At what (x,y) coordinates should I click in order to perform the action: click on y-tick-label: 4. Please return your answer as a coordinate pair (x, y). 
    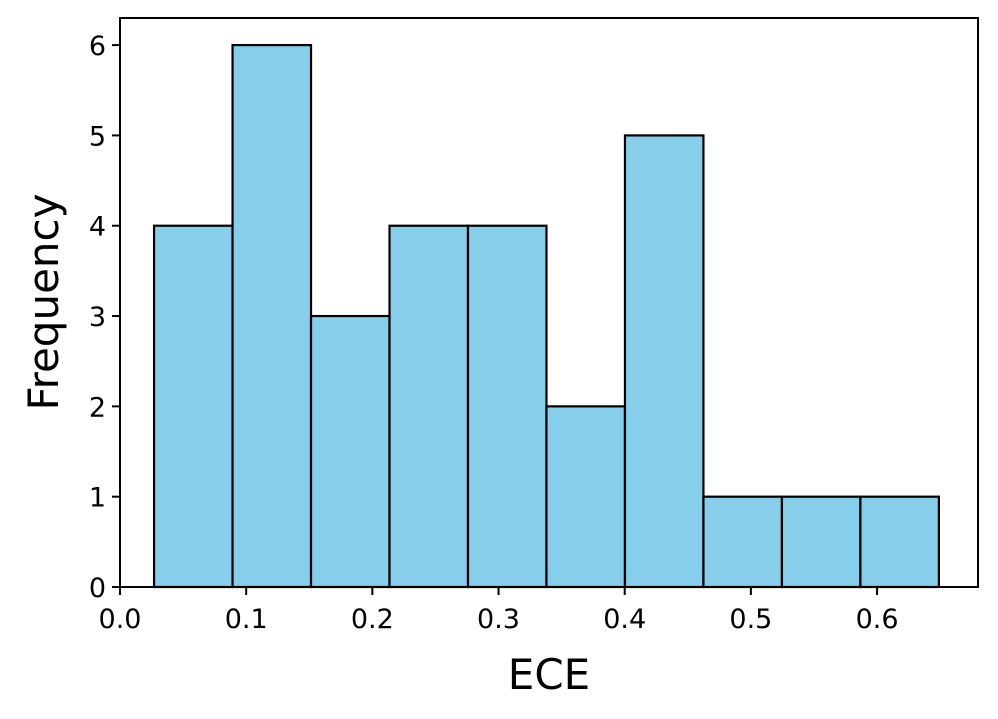
    Looking at the image, I should click on (97, 227).